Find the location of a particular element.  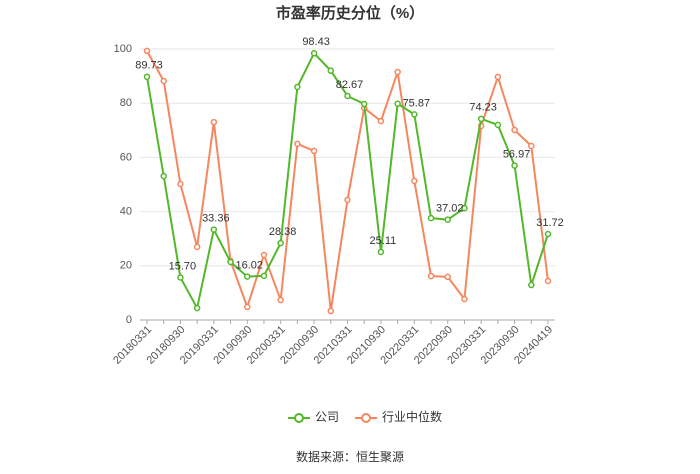

data-label: 28.38 is located at coordinates (283, 232).